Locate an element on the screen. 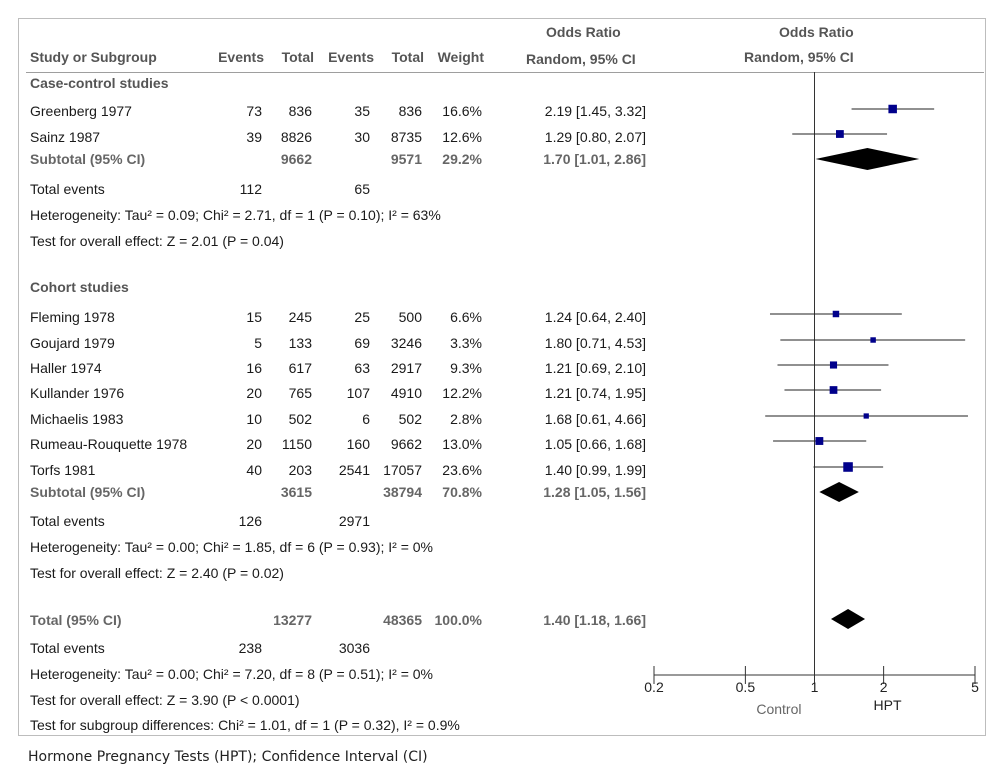 This screenshot has height=777, width=1000. or-title-plot: Odds Ratio is located at coordinates (816, 32).